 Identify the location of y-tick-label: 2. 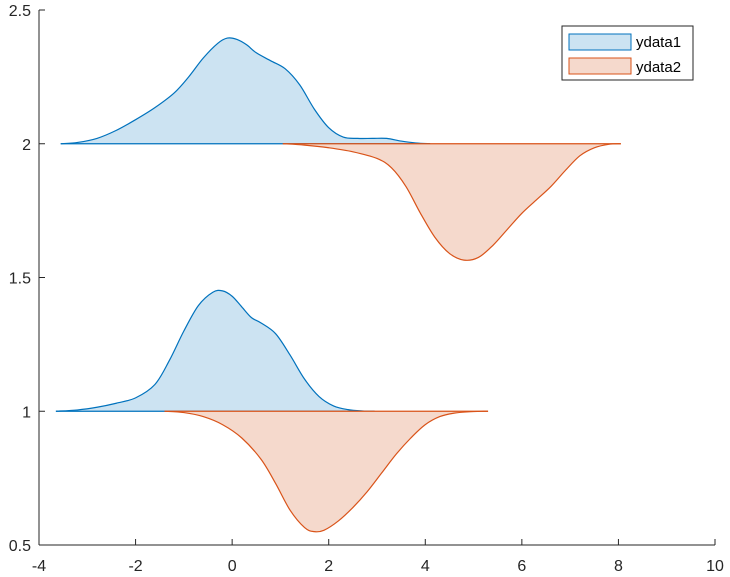
(26, 145).